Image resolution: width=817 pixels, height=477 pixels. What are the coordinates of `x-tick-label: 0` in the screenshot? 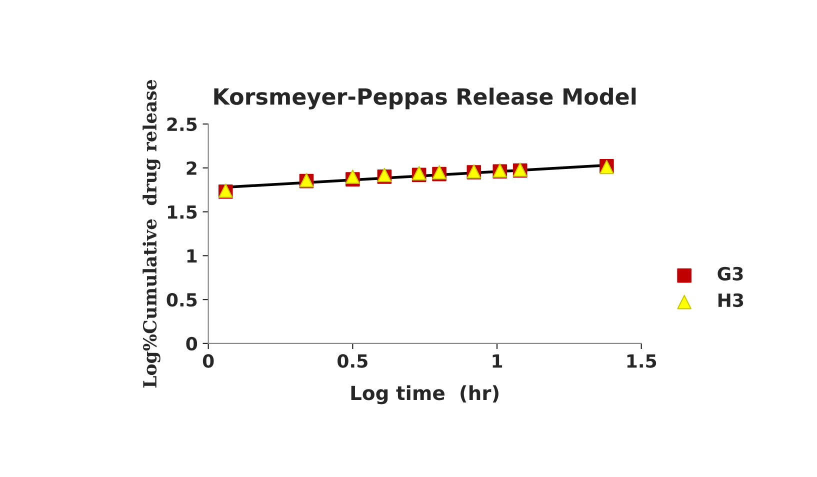 It's located at (208, 361).